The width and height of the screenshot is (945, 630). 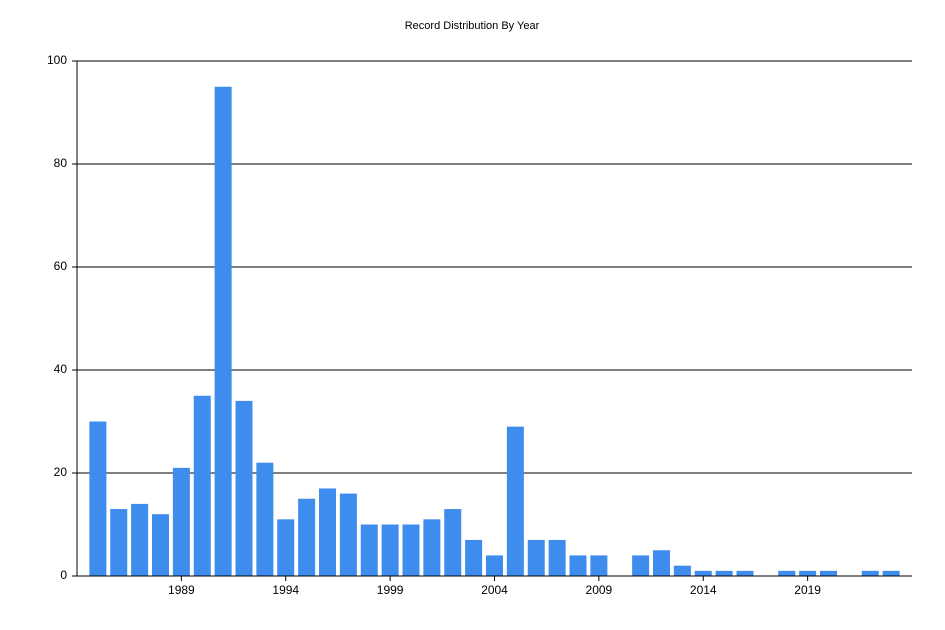 I want to click on x-tick-label: 2009, so click(x=599, y=590).